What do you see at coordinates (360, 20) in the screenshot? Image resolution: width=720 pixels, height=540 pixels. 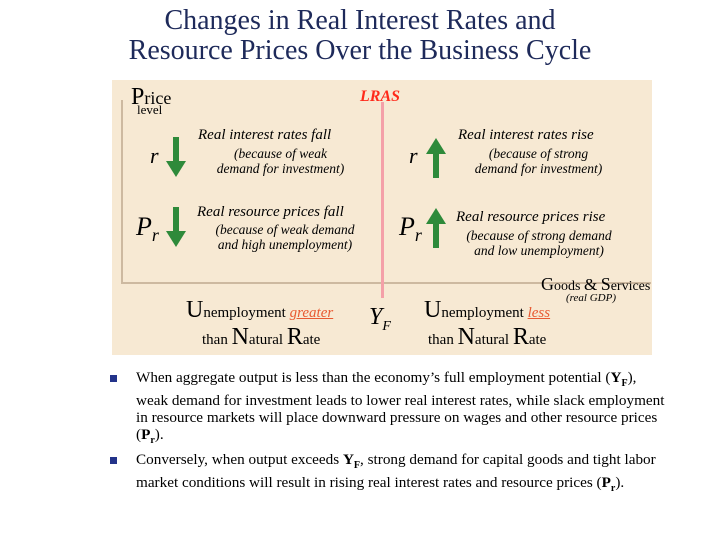 I see `title-line-1: Changes in Real Interest Rates and` at bounding box center [360, 20].